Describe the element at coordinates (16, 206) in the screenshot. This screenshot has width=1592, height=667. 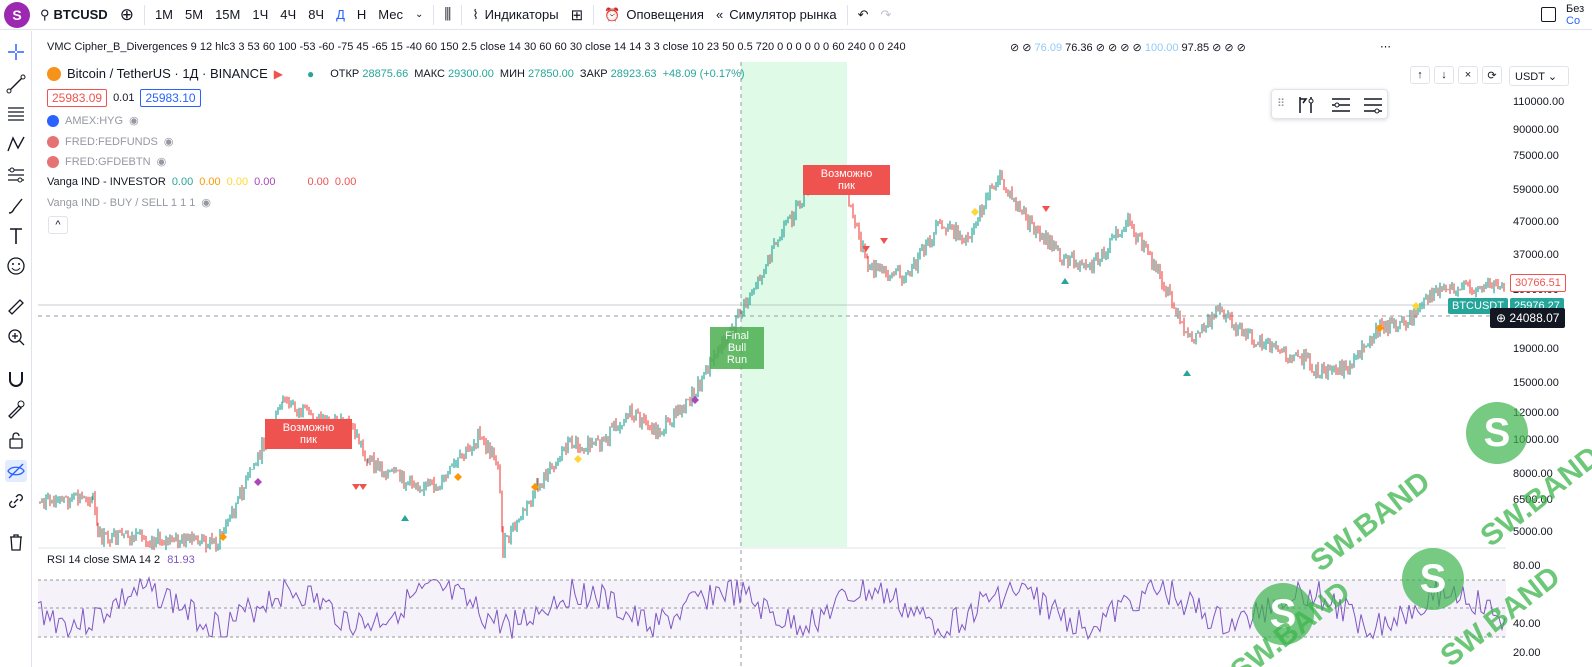
I see `brush-icon` at that location.